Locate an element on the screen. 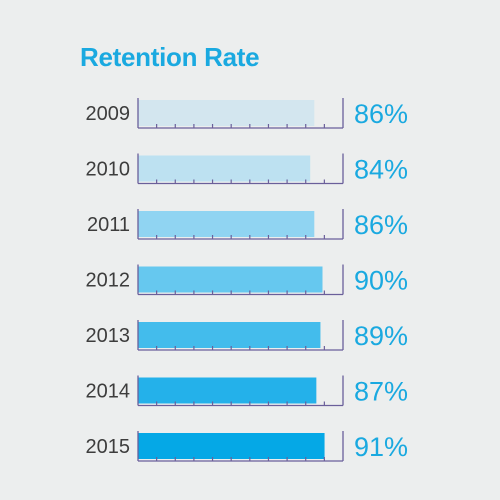 Image resolution: width=500 pixels, height=500 pixels. bar-row-2010: 2010 84% is located at coordinates (247, 169).